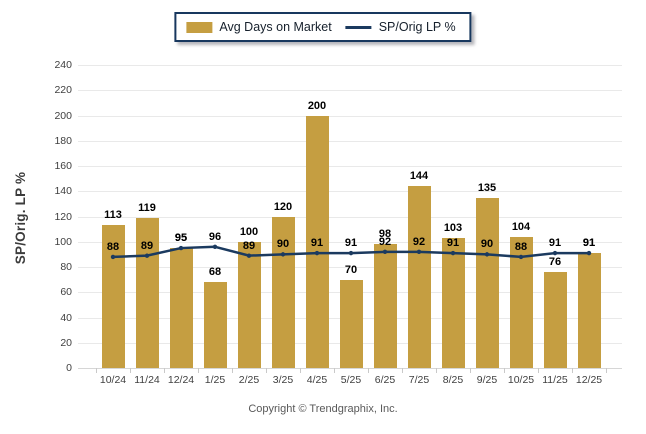 The width and height of the screenshot is (646, 434). What do you see at coordinates (215, 380) in the screenshot?
I see `x-tick-label: 1/25` at bounding box center [215, 380].